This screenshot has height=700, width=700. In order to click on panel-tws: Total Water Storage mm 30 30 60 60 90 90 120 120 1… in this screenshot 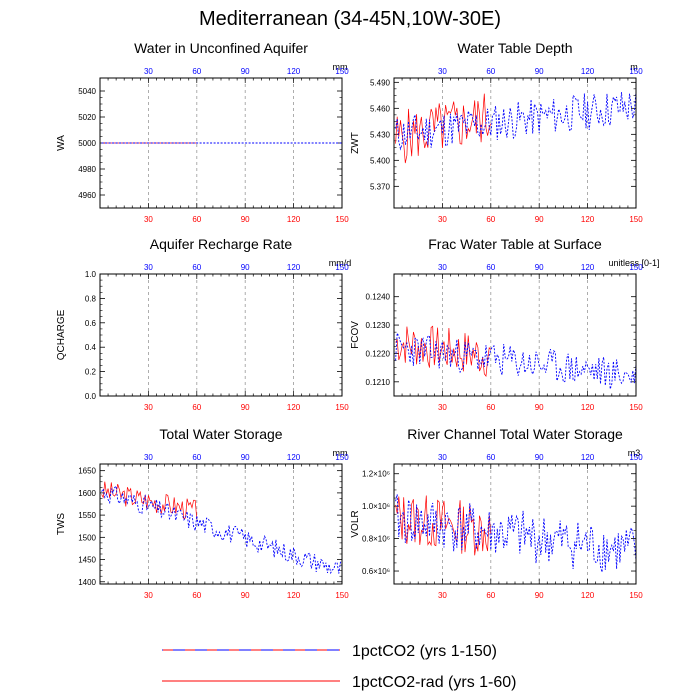, I will do `click(202, 513)`.